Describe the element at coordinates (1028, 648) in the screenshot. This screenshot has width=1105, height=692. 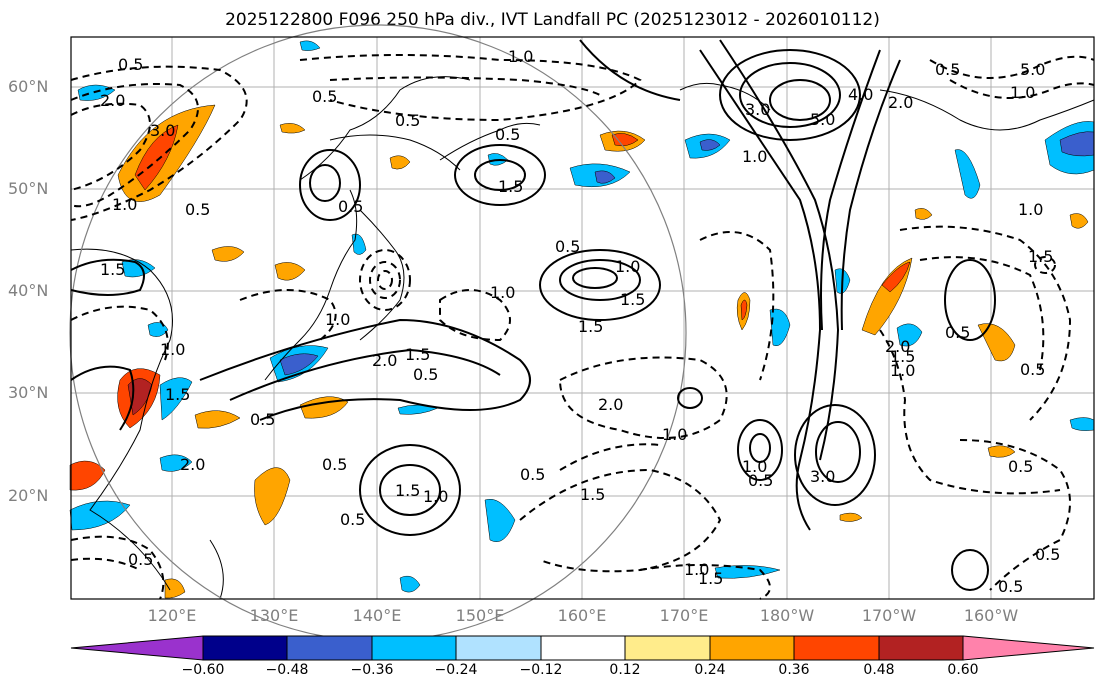
I see `colorbar-high-arrow` at that location.